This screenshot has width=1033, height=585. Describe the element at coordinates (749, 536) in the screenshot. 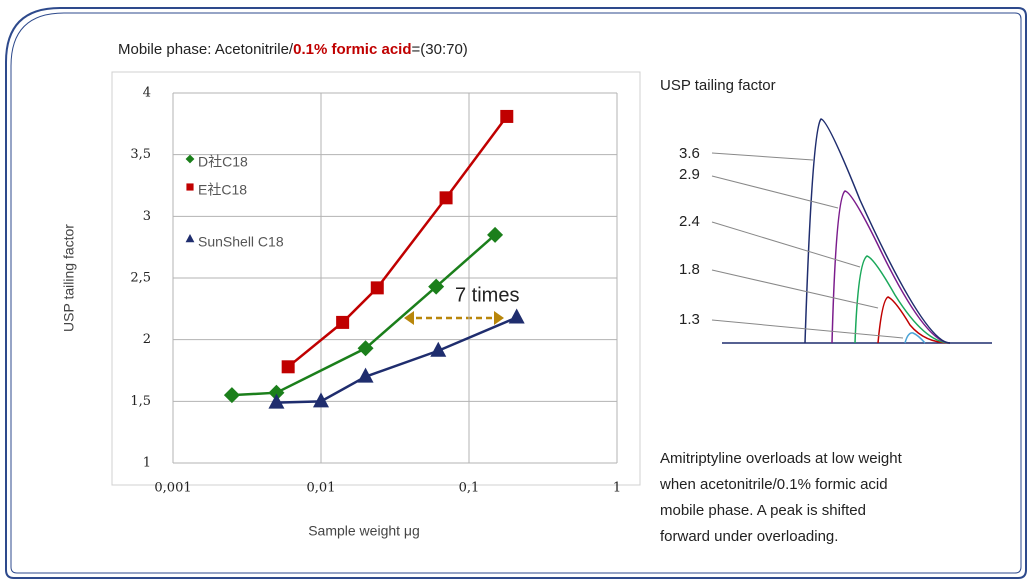

I see `caption-line: forward under overloading.` at that location.